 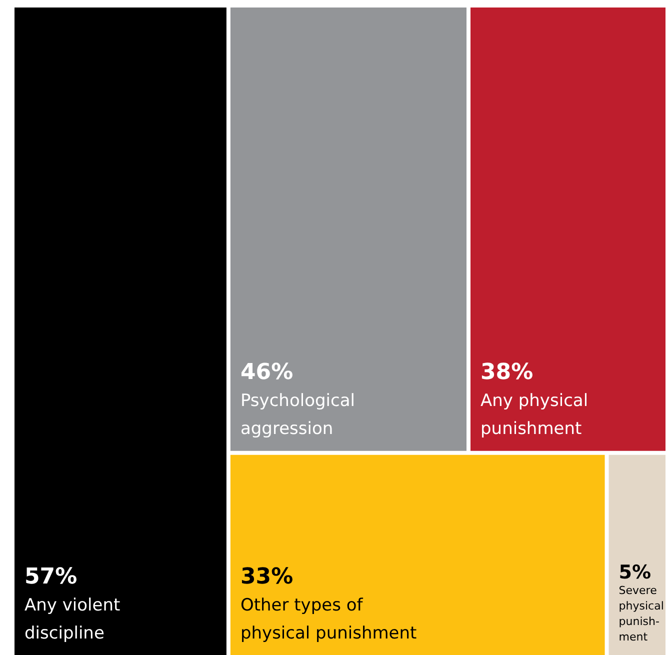 What do you see at coordinates (507, 372) in the screenshot?
I see `data-label: 38%` at bounding box center [507, 372].